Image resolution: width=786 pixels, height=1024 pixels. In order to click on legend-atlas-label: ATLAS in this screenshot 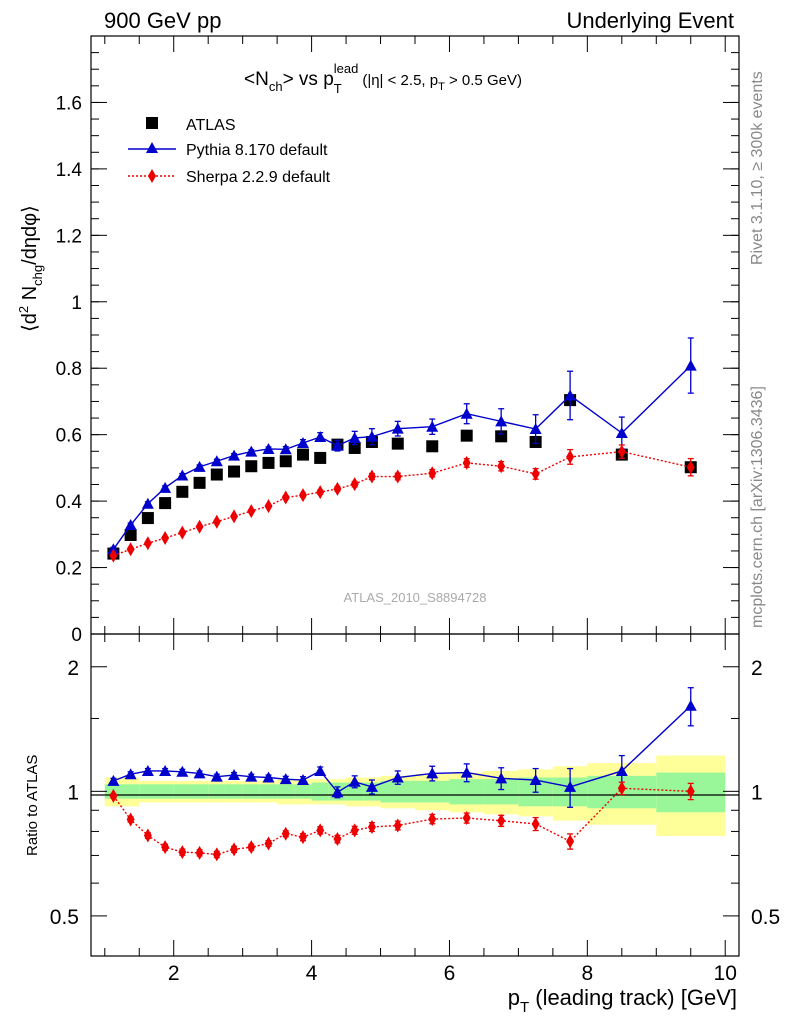, I will do `click(211, 125)`.